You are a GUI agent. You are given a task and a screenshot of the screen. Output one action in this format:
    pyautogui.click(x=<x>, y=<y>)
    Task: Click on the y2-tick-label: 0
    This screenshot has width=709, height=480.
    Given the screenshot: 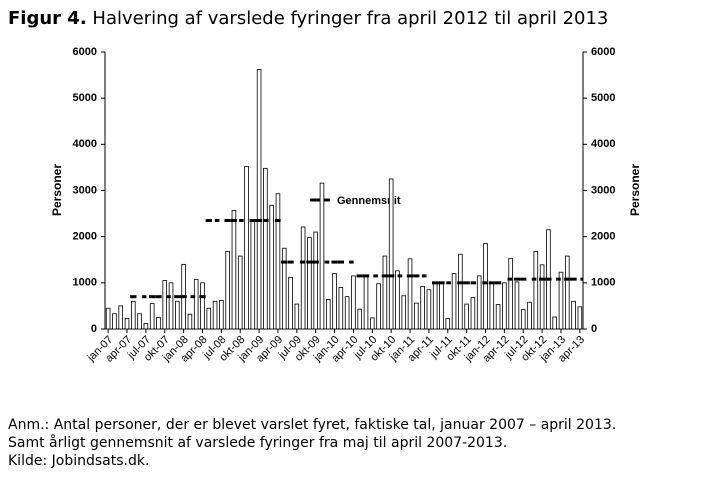 What is the action you would take?
    pyautogui.click(x=594, y=329)
    